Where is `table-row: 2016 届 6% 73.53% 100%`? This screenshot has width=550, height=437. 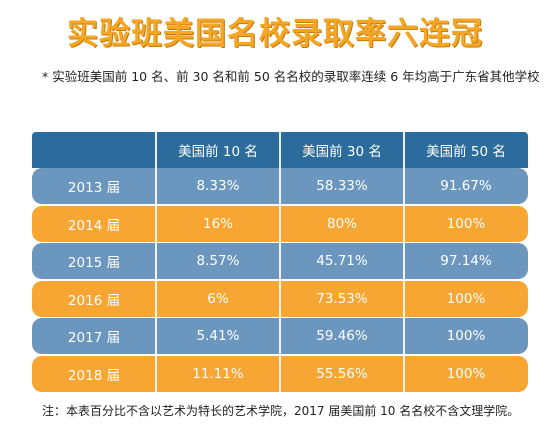
table-row: 2016 届 6% 73.53% 100% is located at coordinates (280, 298).